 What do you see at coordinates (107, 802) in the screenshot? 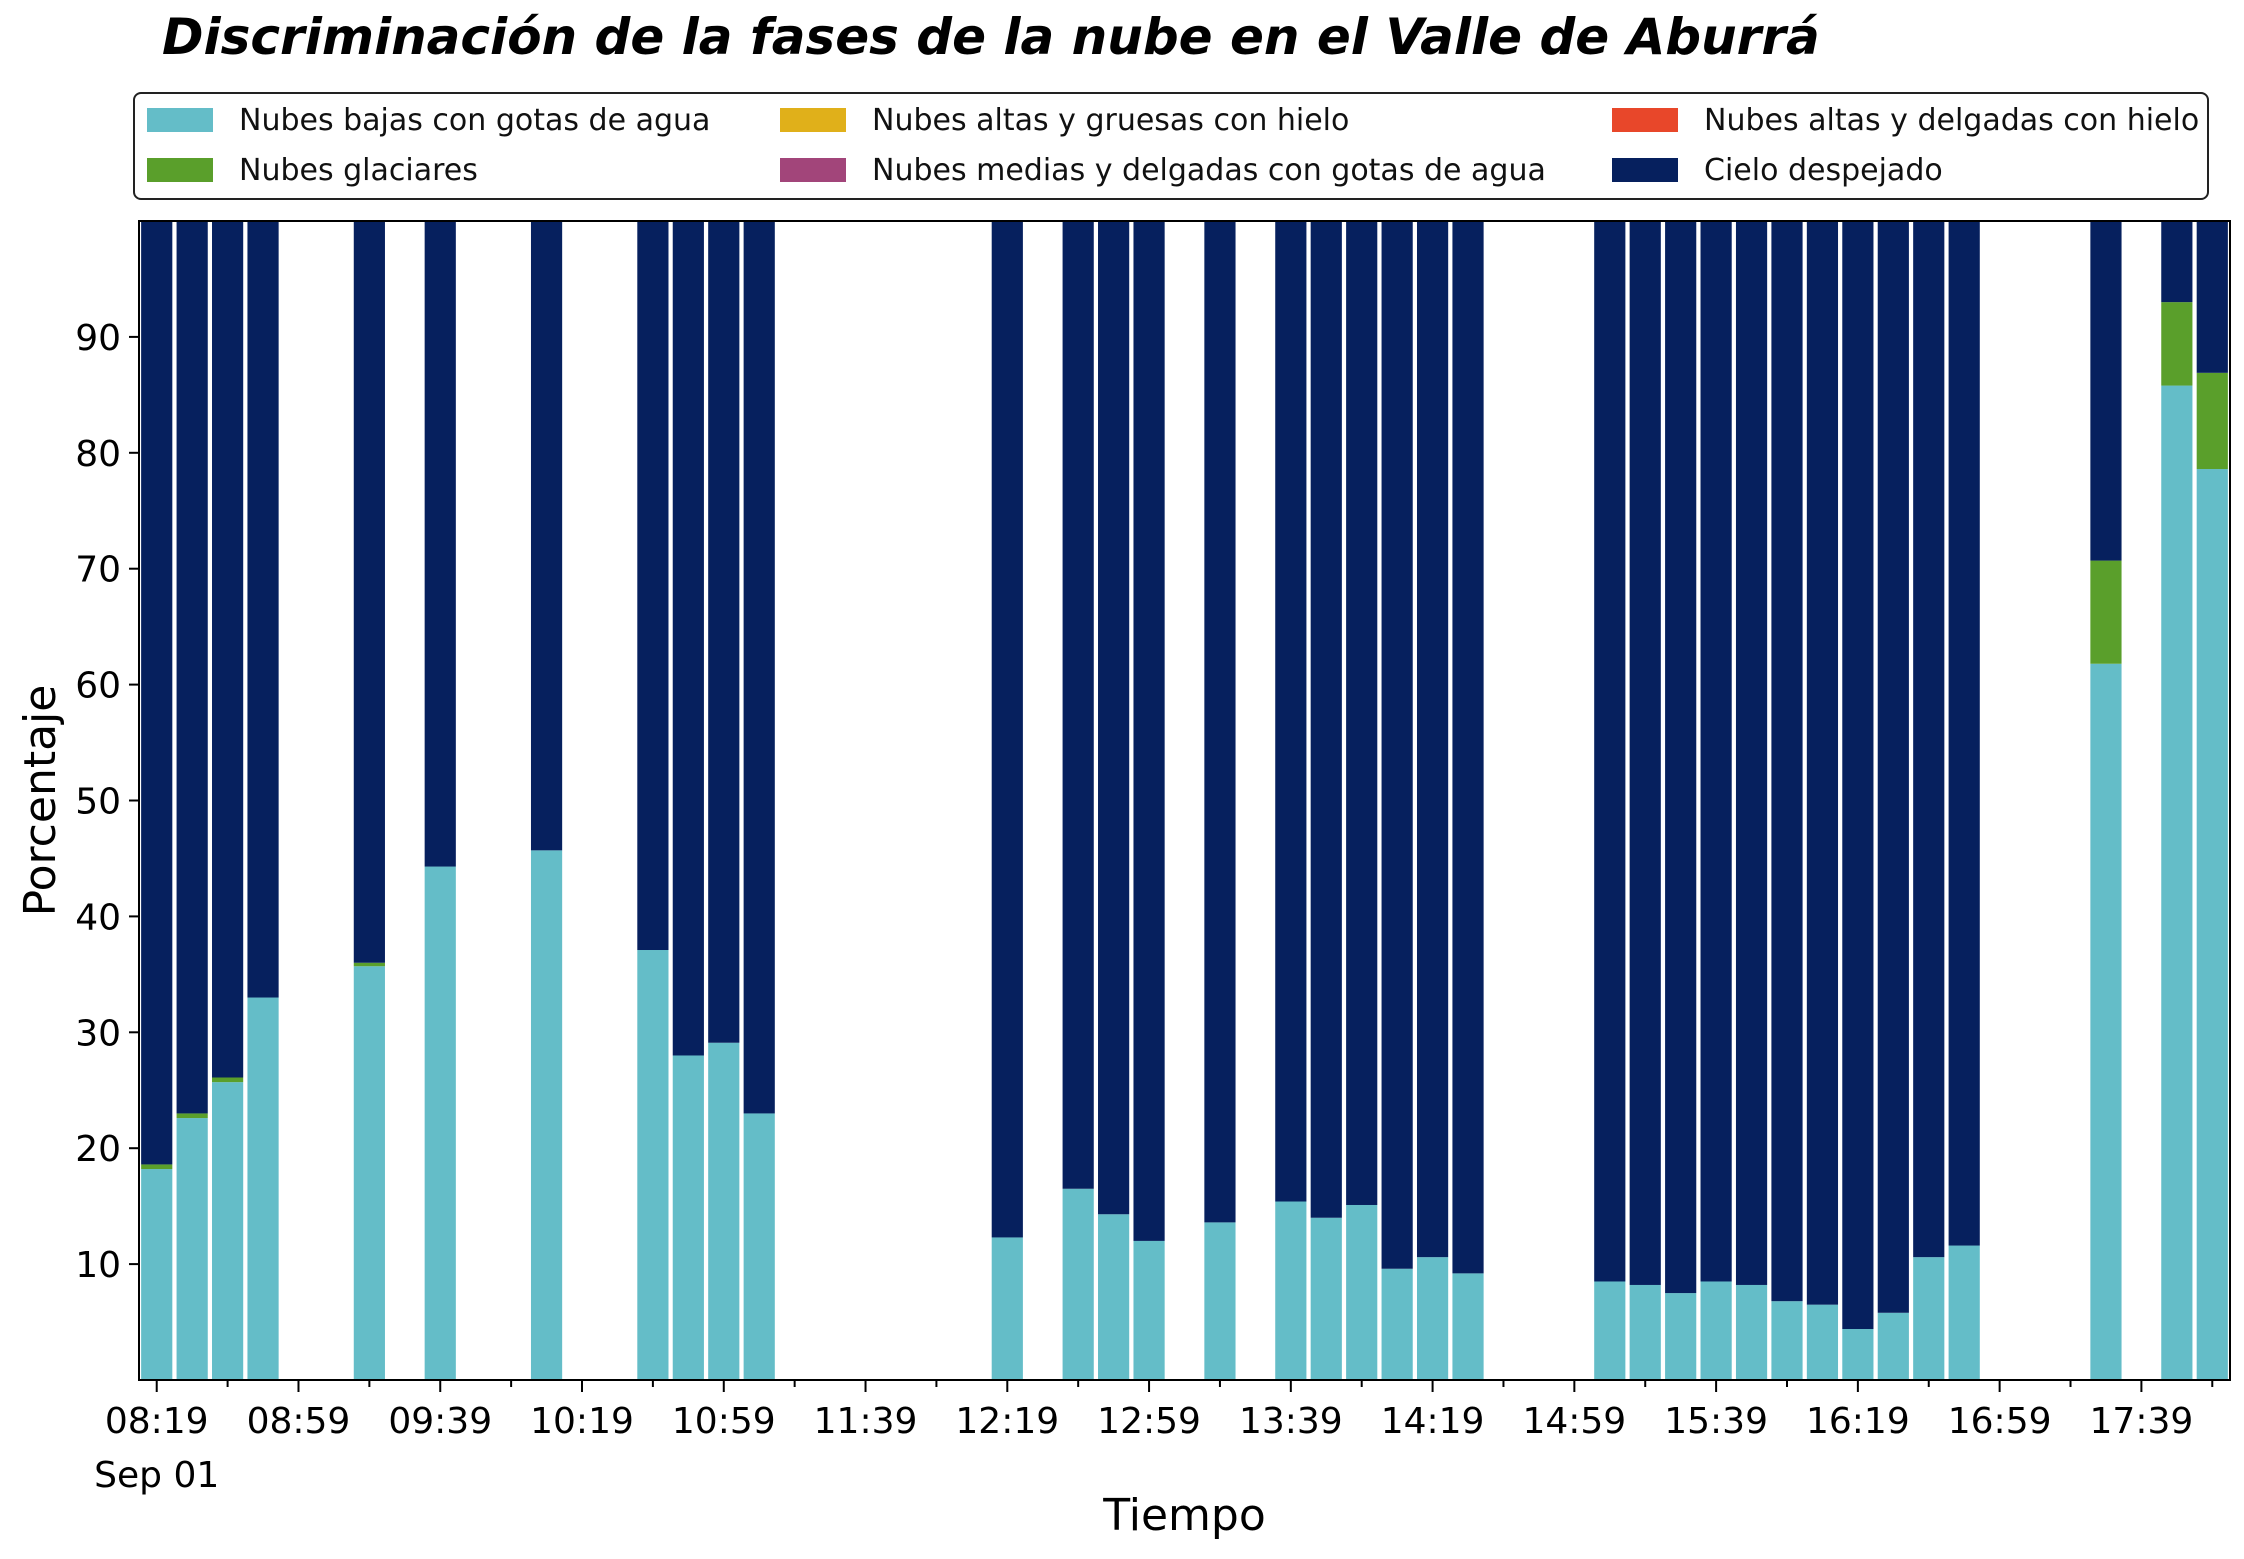
I see `y-axis: 10 20 30 40 50 60 70 80 90` at bounding box center [107, 802].